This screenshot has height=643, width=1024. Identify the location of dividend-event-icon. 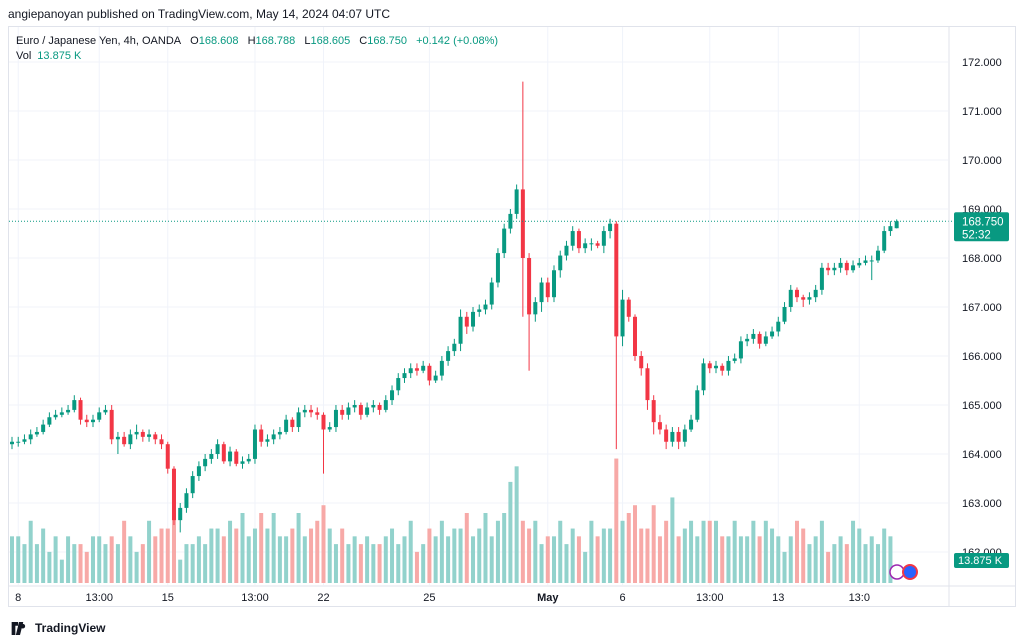
(897, 572).